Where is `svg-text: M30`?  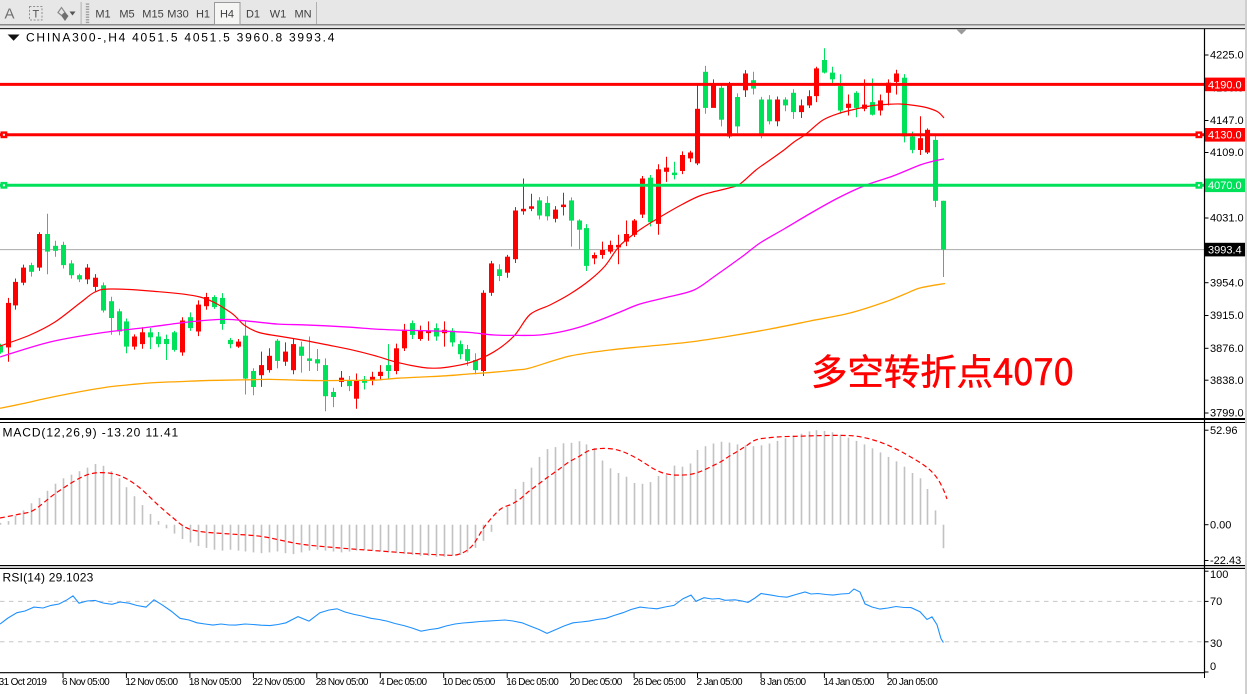 svg-text: M30 is located at coordinates (177, 15).